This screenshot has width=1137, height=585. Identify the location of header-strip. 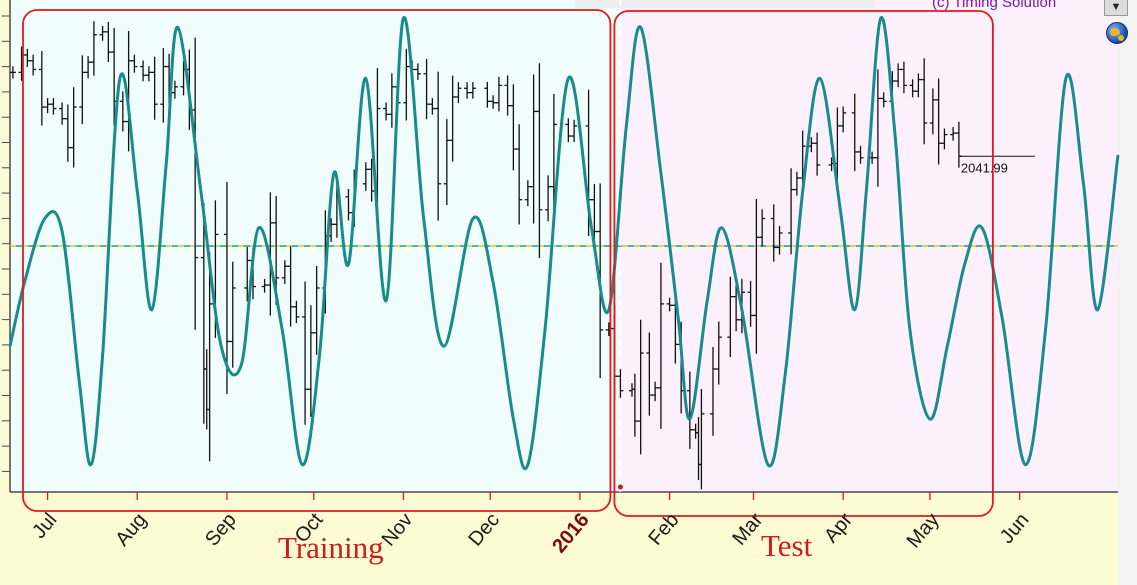
(725, 4).